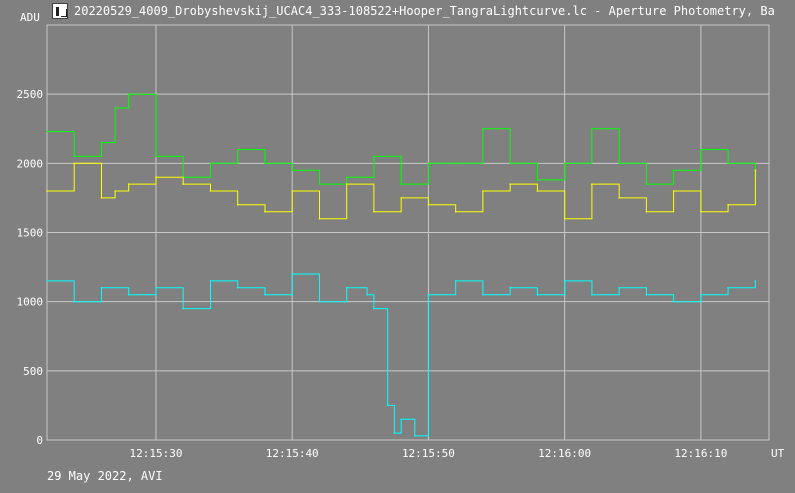 This screenshot has height=493, width=795. I want to click on y-axis-unit-label: ADU, so click(30, 17).